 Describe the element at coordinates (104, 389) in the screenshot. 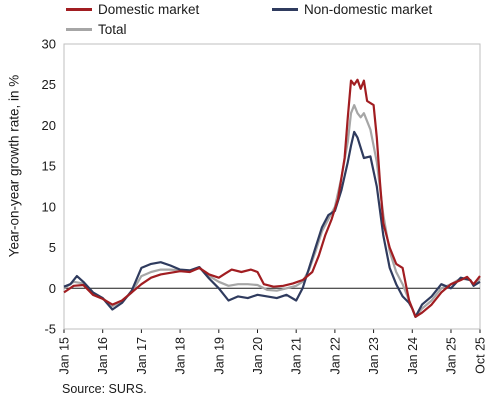

I see `source-note: Source: SURS.` at that location.